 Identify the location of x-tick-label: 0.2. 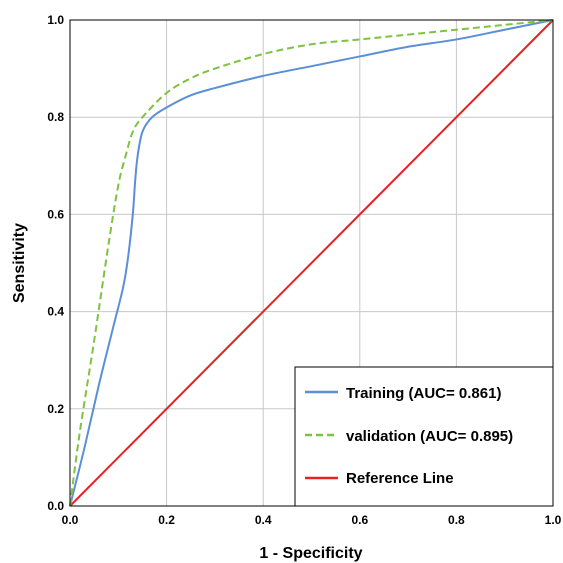
(166, 520).